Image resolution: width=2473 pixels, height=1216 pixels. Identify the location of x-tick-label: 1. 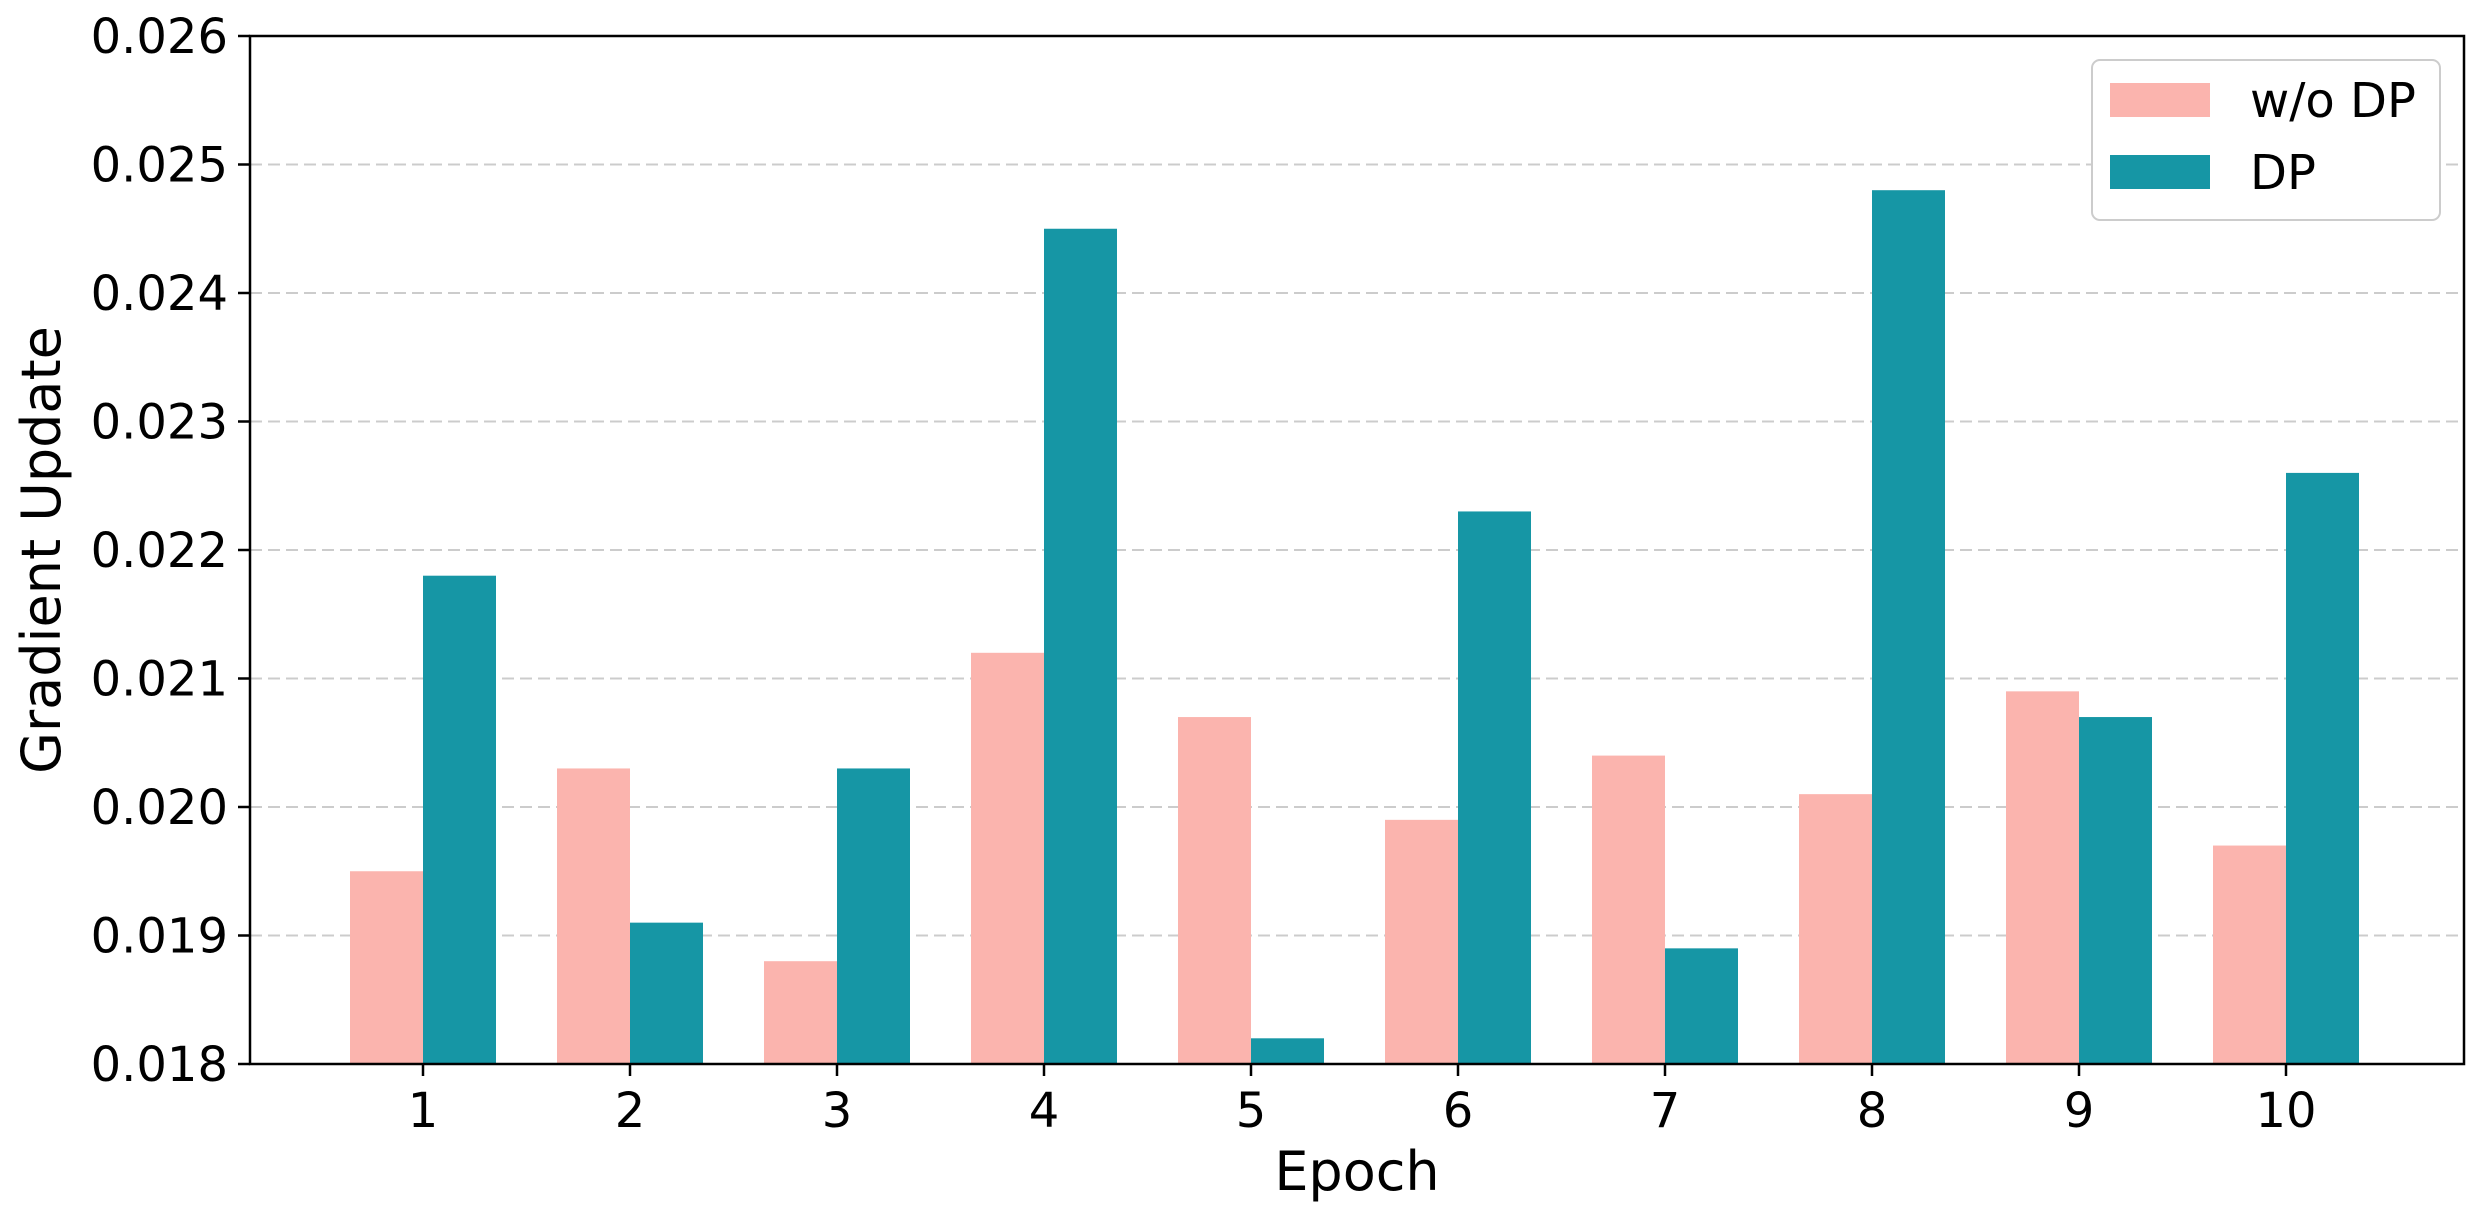
(423, 1111).